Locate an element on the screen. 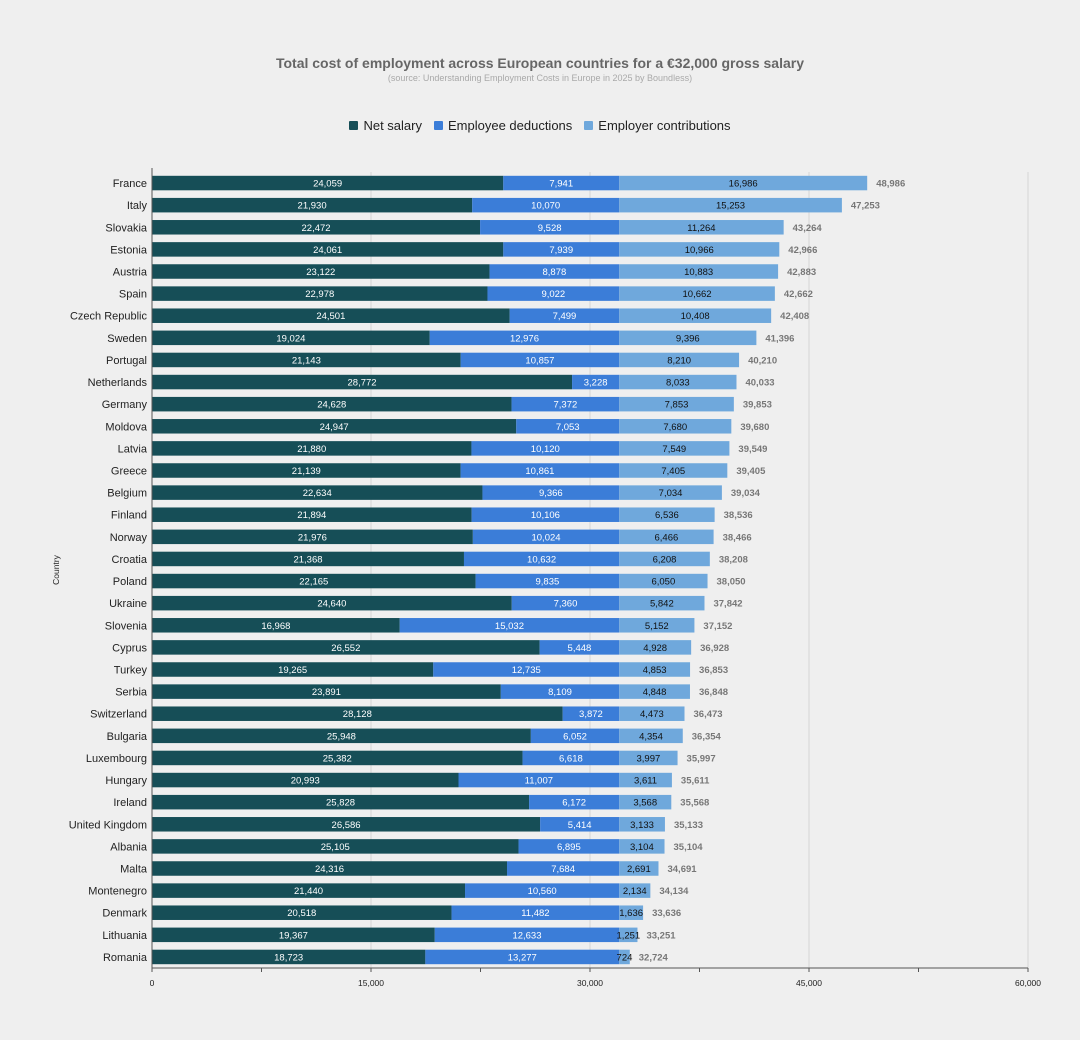  data-label-employee-deductions: 15,032 is located at coordinates (509, 626).